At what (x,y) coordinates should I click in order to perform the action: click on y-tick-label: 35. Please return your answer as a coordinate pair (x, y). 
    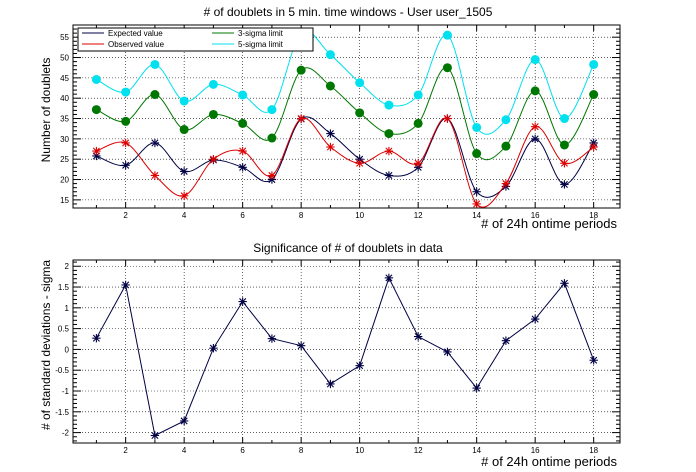
    Looking at the image, I should click on (64, 119).